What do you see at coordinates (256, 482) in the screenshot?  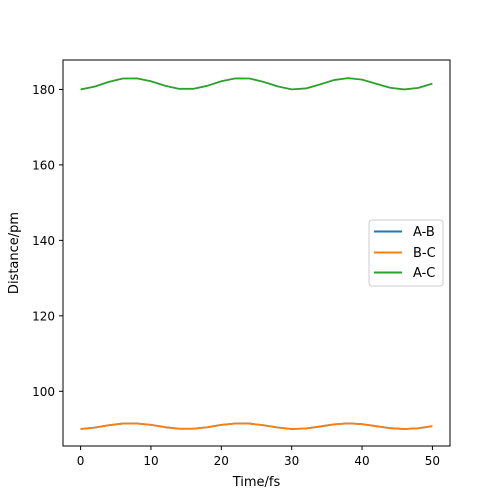 I see `x-axis-label: Time/fs` at bounding box center [256, 482].